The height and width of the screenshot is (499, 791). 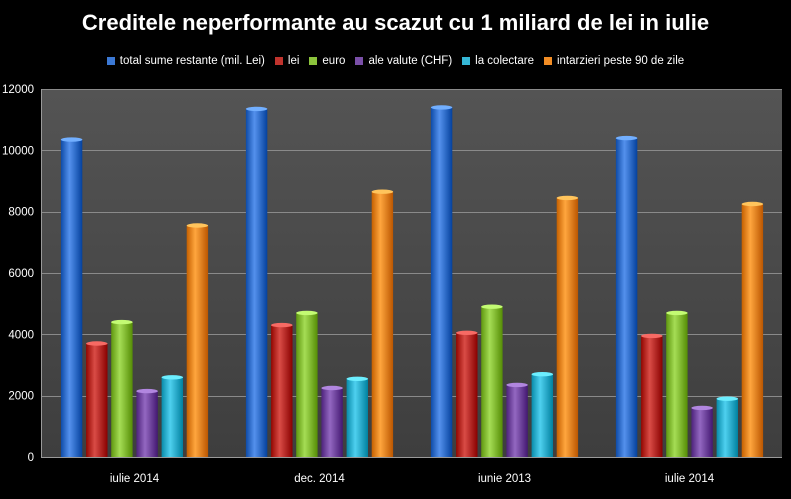 What do you see at coordinates (504, 61) in the screenshot?
I see `legend-label: la colectare` at bounding box center [504, 61].